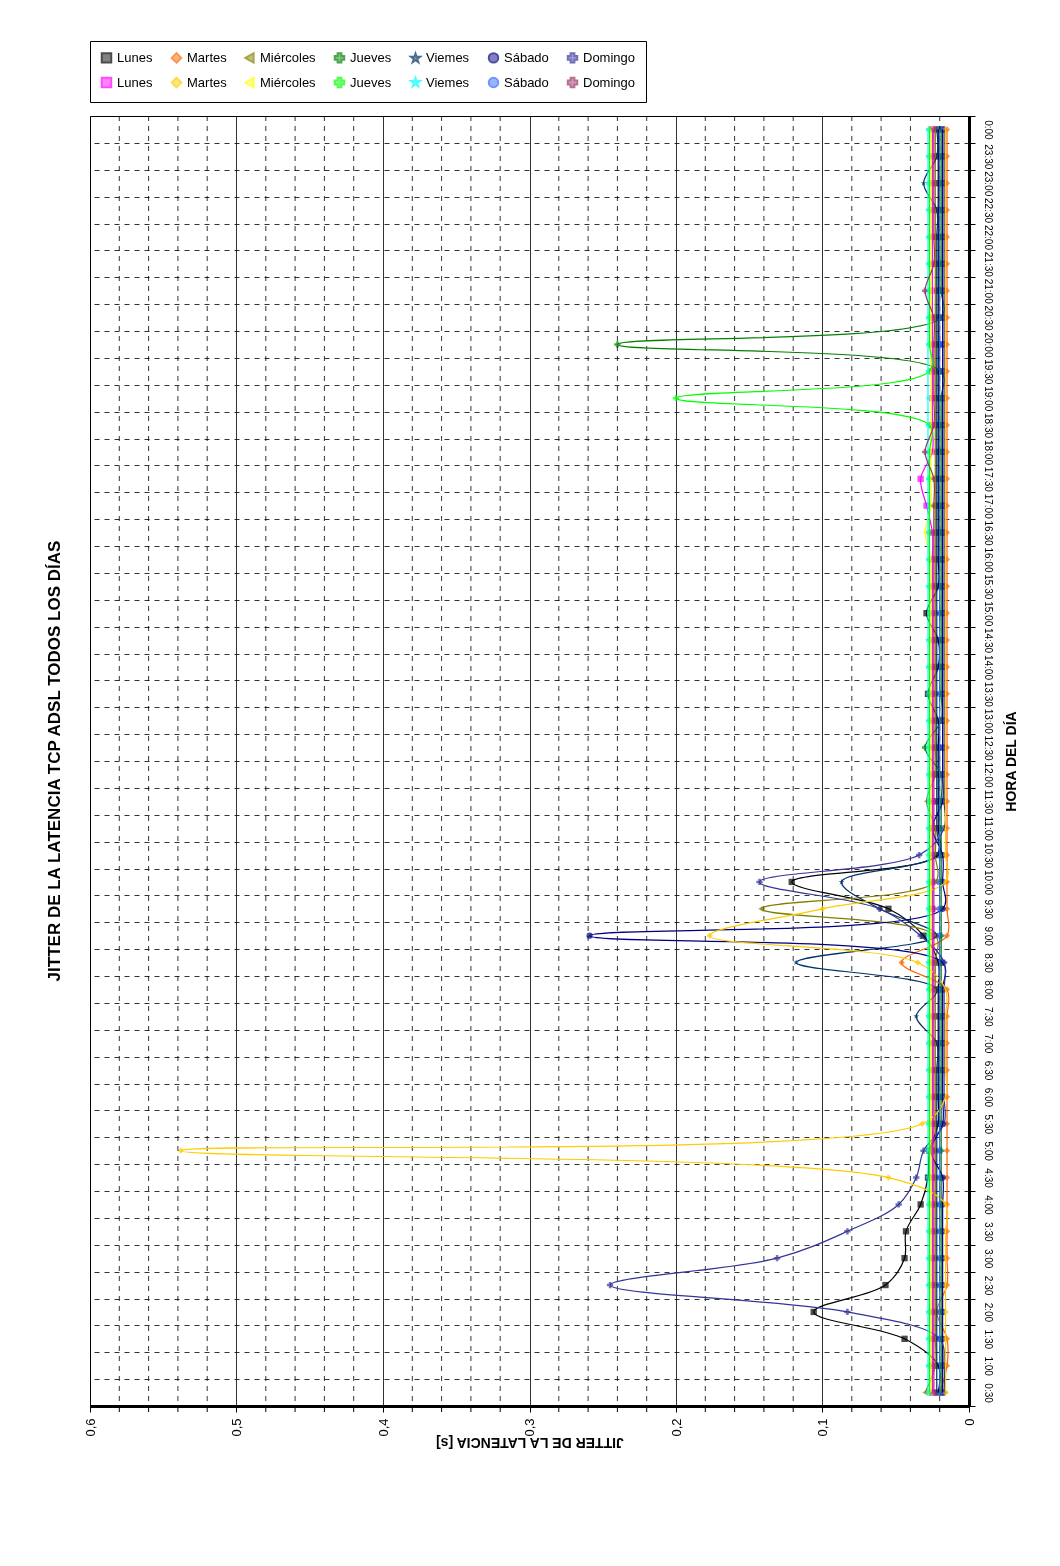  I want to click on x-tick-label: 0, so click(969, 1422).